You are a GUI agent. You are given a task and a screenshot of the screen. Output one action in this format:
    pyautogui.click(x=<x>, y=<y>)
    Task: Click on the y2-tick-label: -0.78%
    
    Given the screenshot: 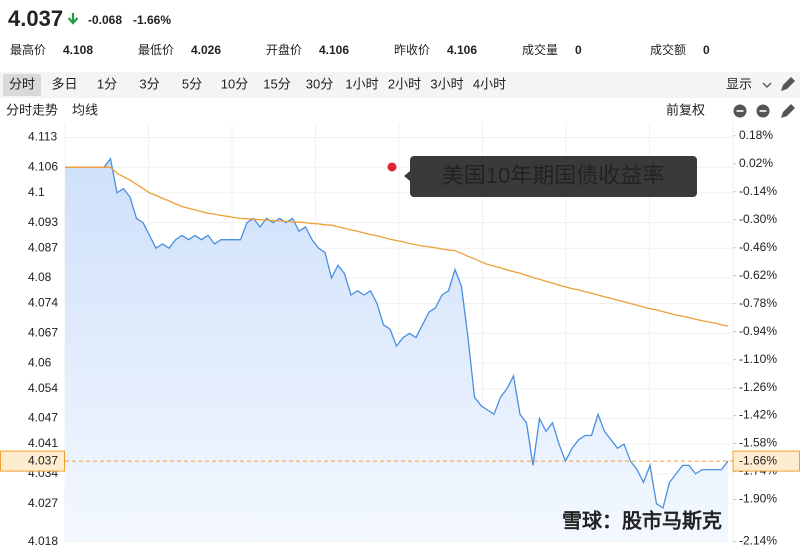 What is the action you would take?
    pyautogui.click(x=758, y=303)
    